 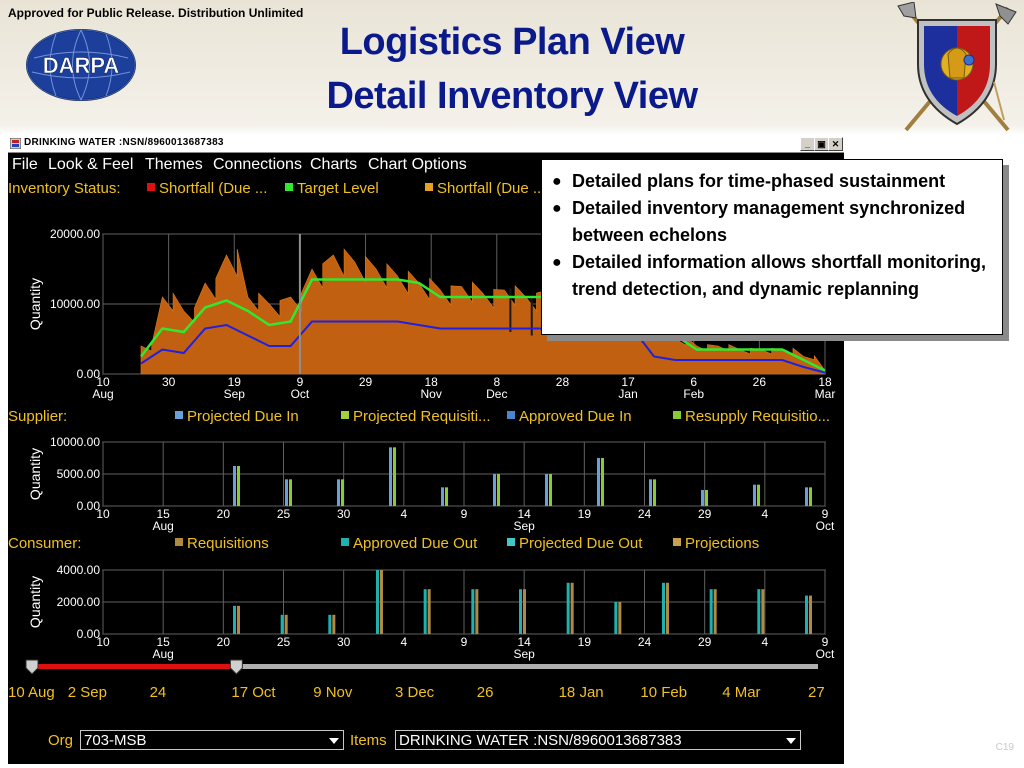 What do you see at coordinates (569, 416) in the screenshot?
I see `legend-approved-due-in: Approved Due In` at bounding box center [569, 416].